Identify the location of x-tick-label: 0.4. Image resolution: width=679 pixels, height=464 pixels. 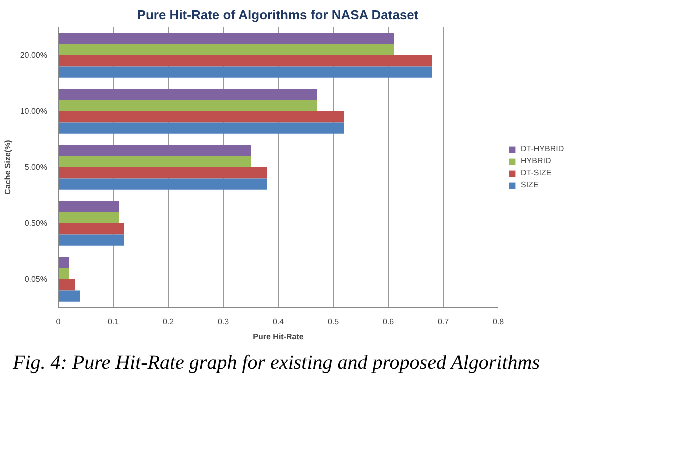
(278, 322).